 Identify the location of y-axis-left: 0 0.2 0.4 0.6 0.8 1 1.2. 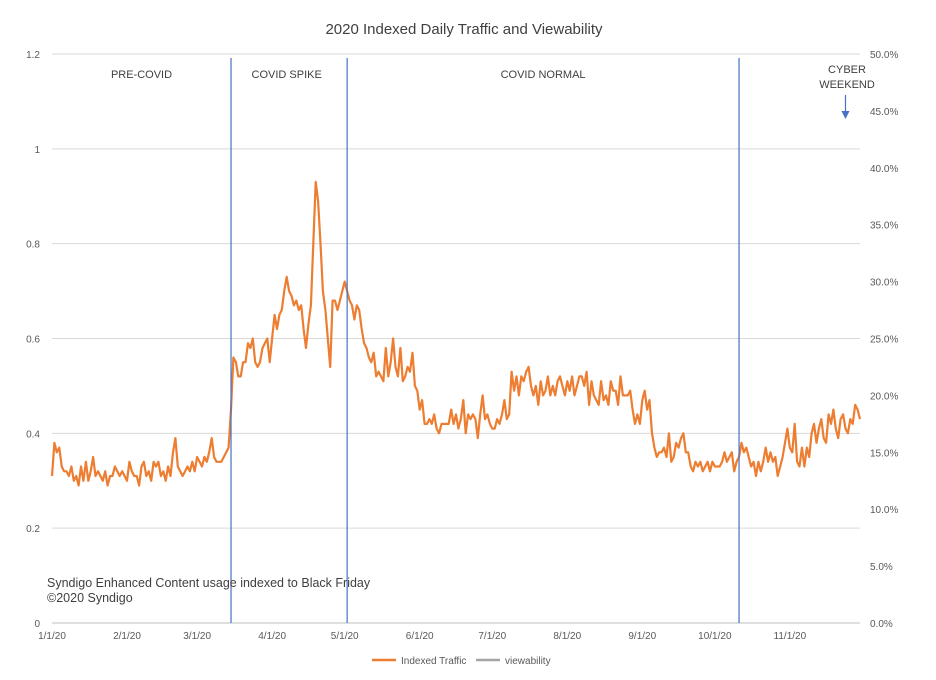
(33, 340).